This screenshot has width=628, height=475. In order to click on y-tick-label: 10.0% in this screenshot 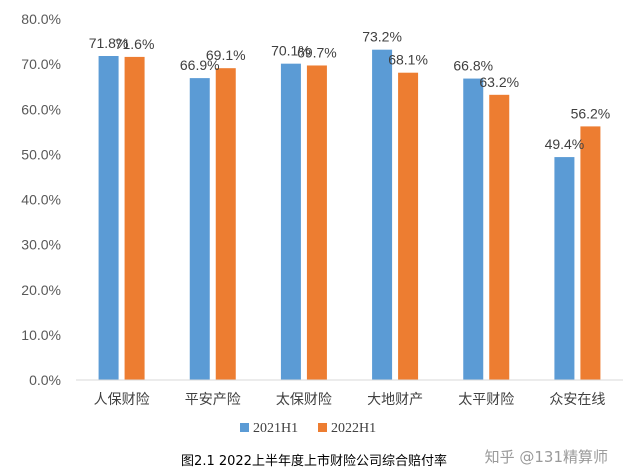, I will do `click(41, 335)`.